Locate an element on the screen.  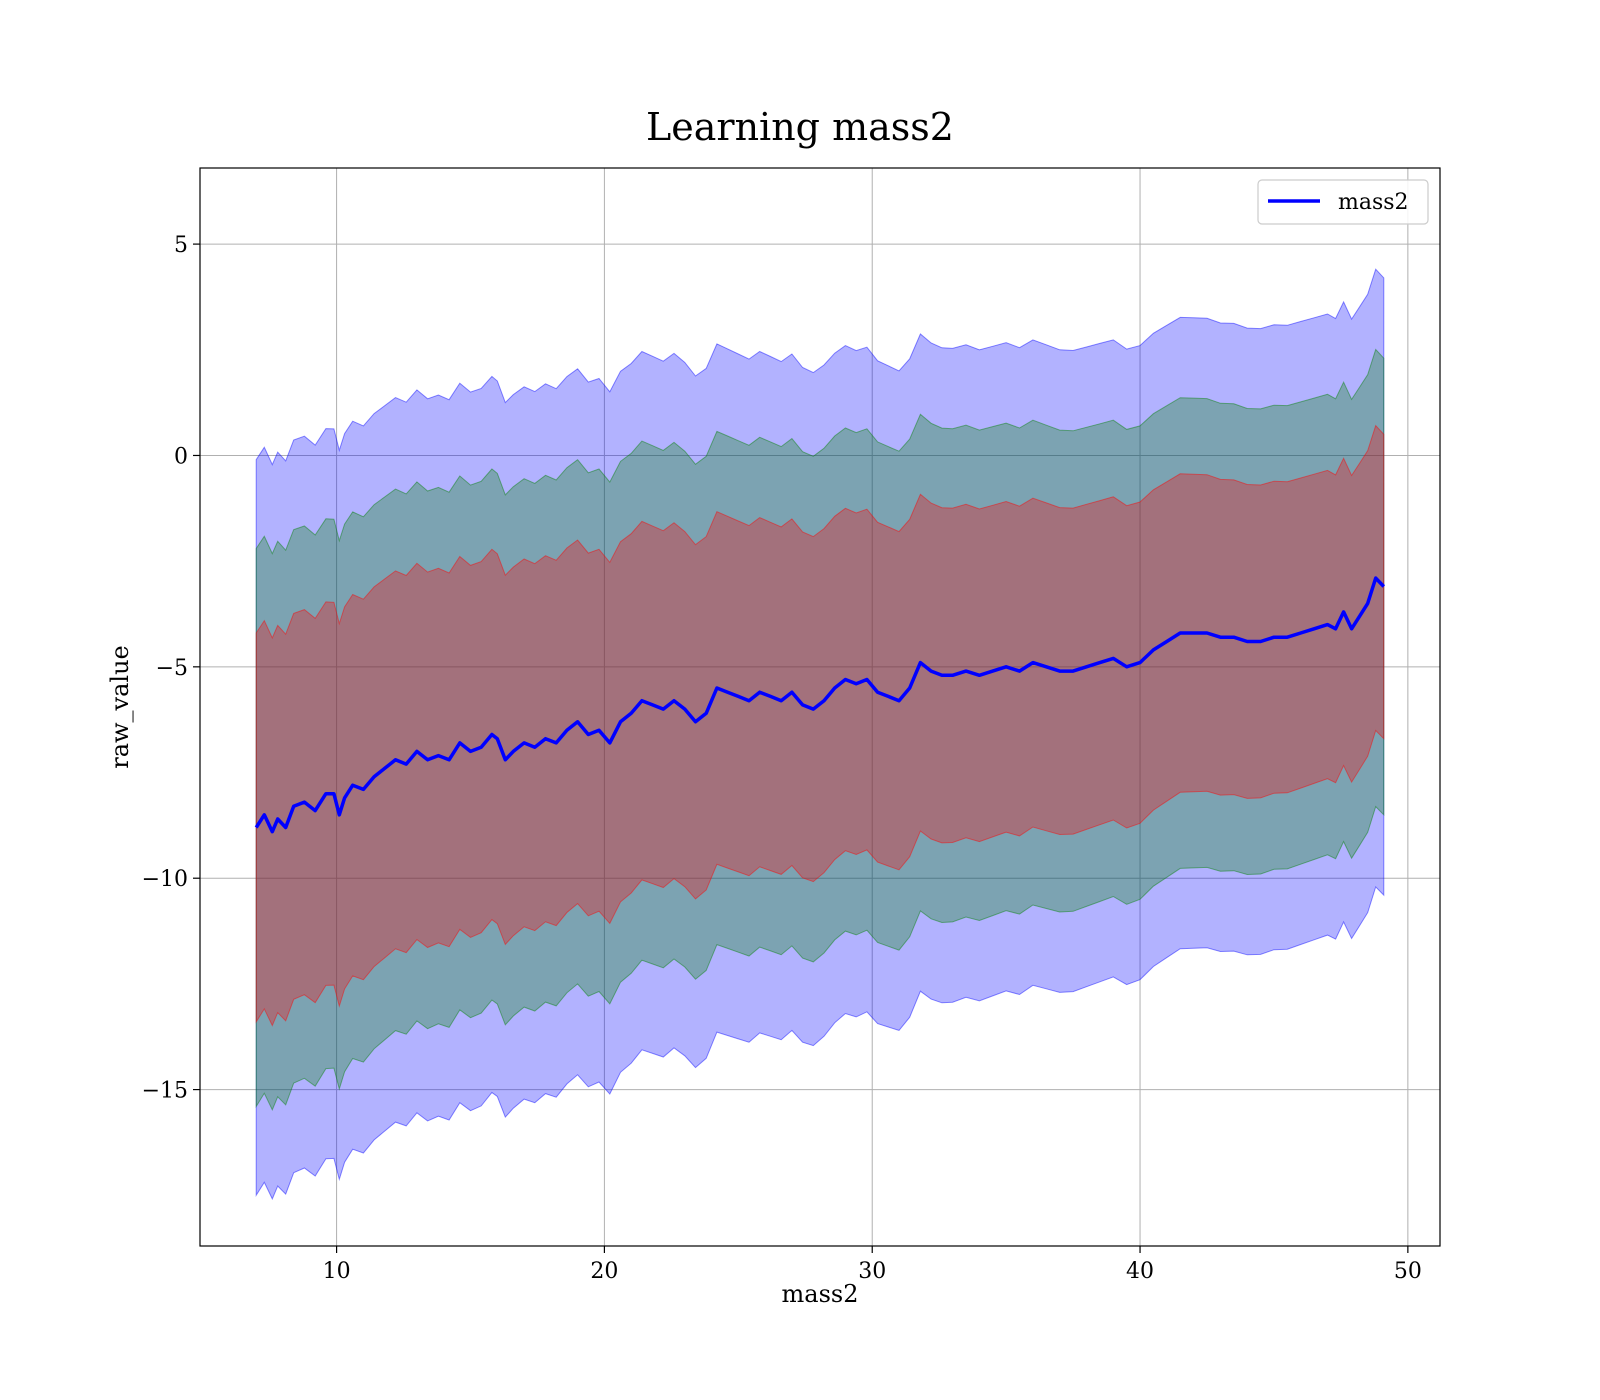
y-tick-label: −15 is located at coordinates (165, 1091).